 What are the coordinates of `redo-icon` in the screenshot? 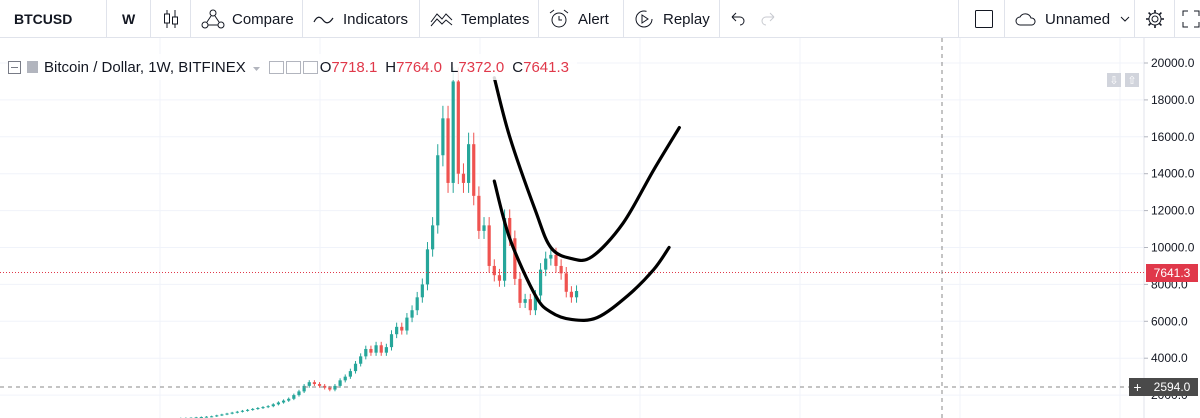 It's located at (768, 19).